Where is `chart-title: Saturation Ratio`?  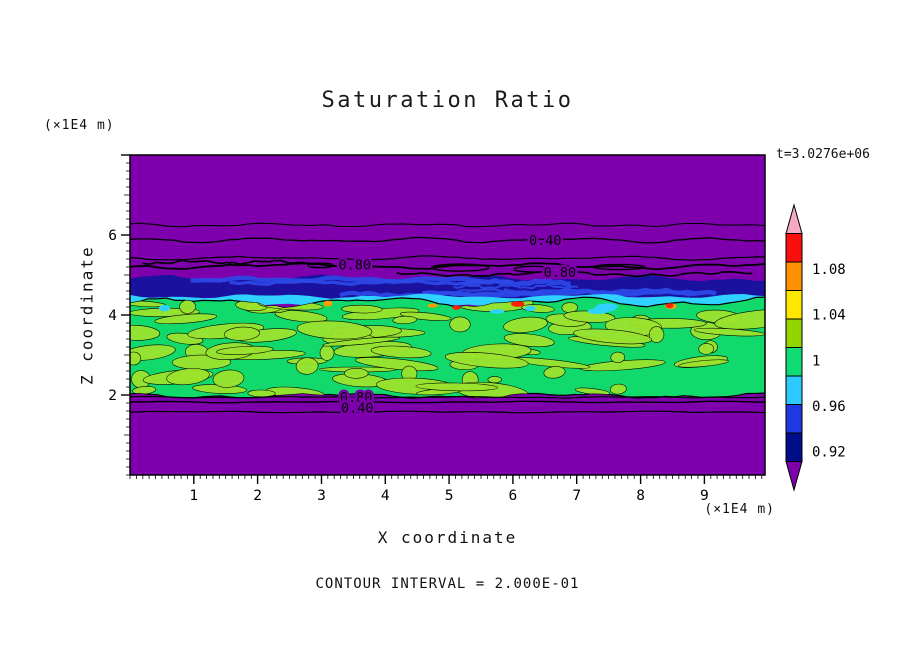 chart-title: Saturation Ratio is located at coordinates (447, 100).